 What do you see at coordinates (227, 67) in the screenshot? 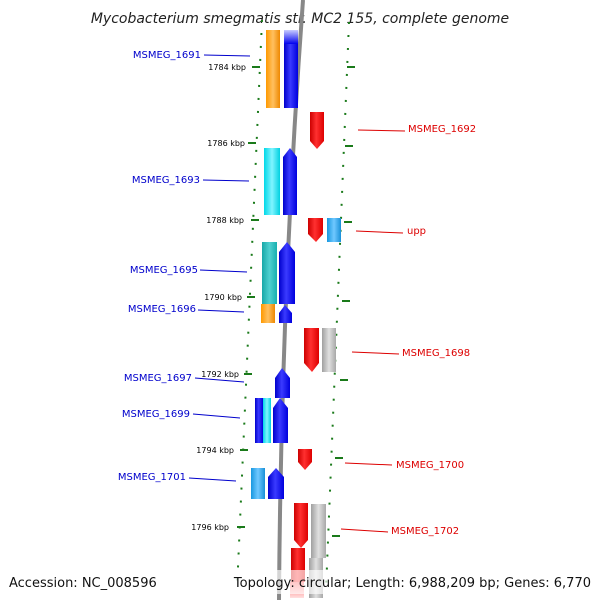
I see `tick-label: 1784 kbp` at bounding box center [227, 67].